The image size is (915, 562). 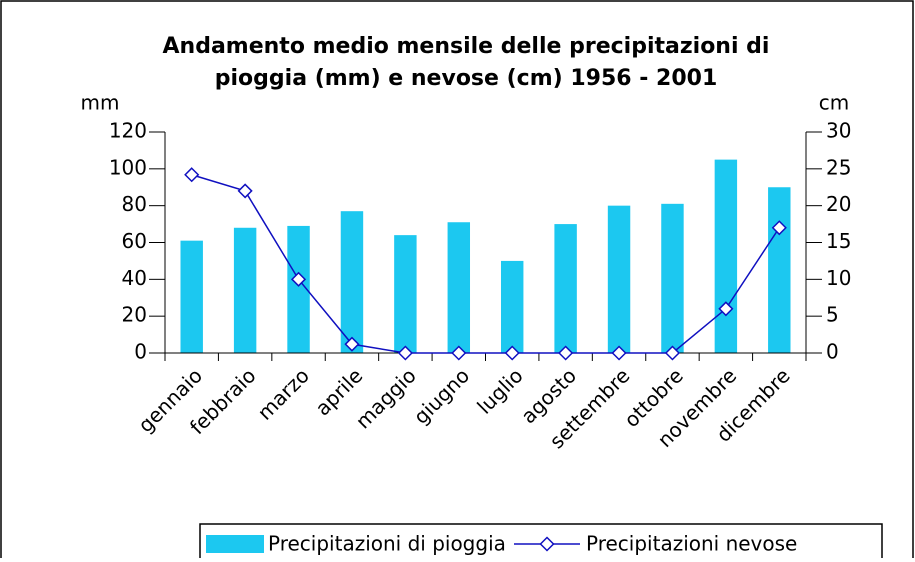 What do you see at coordinates (134, 278) in the screenshot?
I see `y-tick-label: 40` at bounding box center [134, 278].